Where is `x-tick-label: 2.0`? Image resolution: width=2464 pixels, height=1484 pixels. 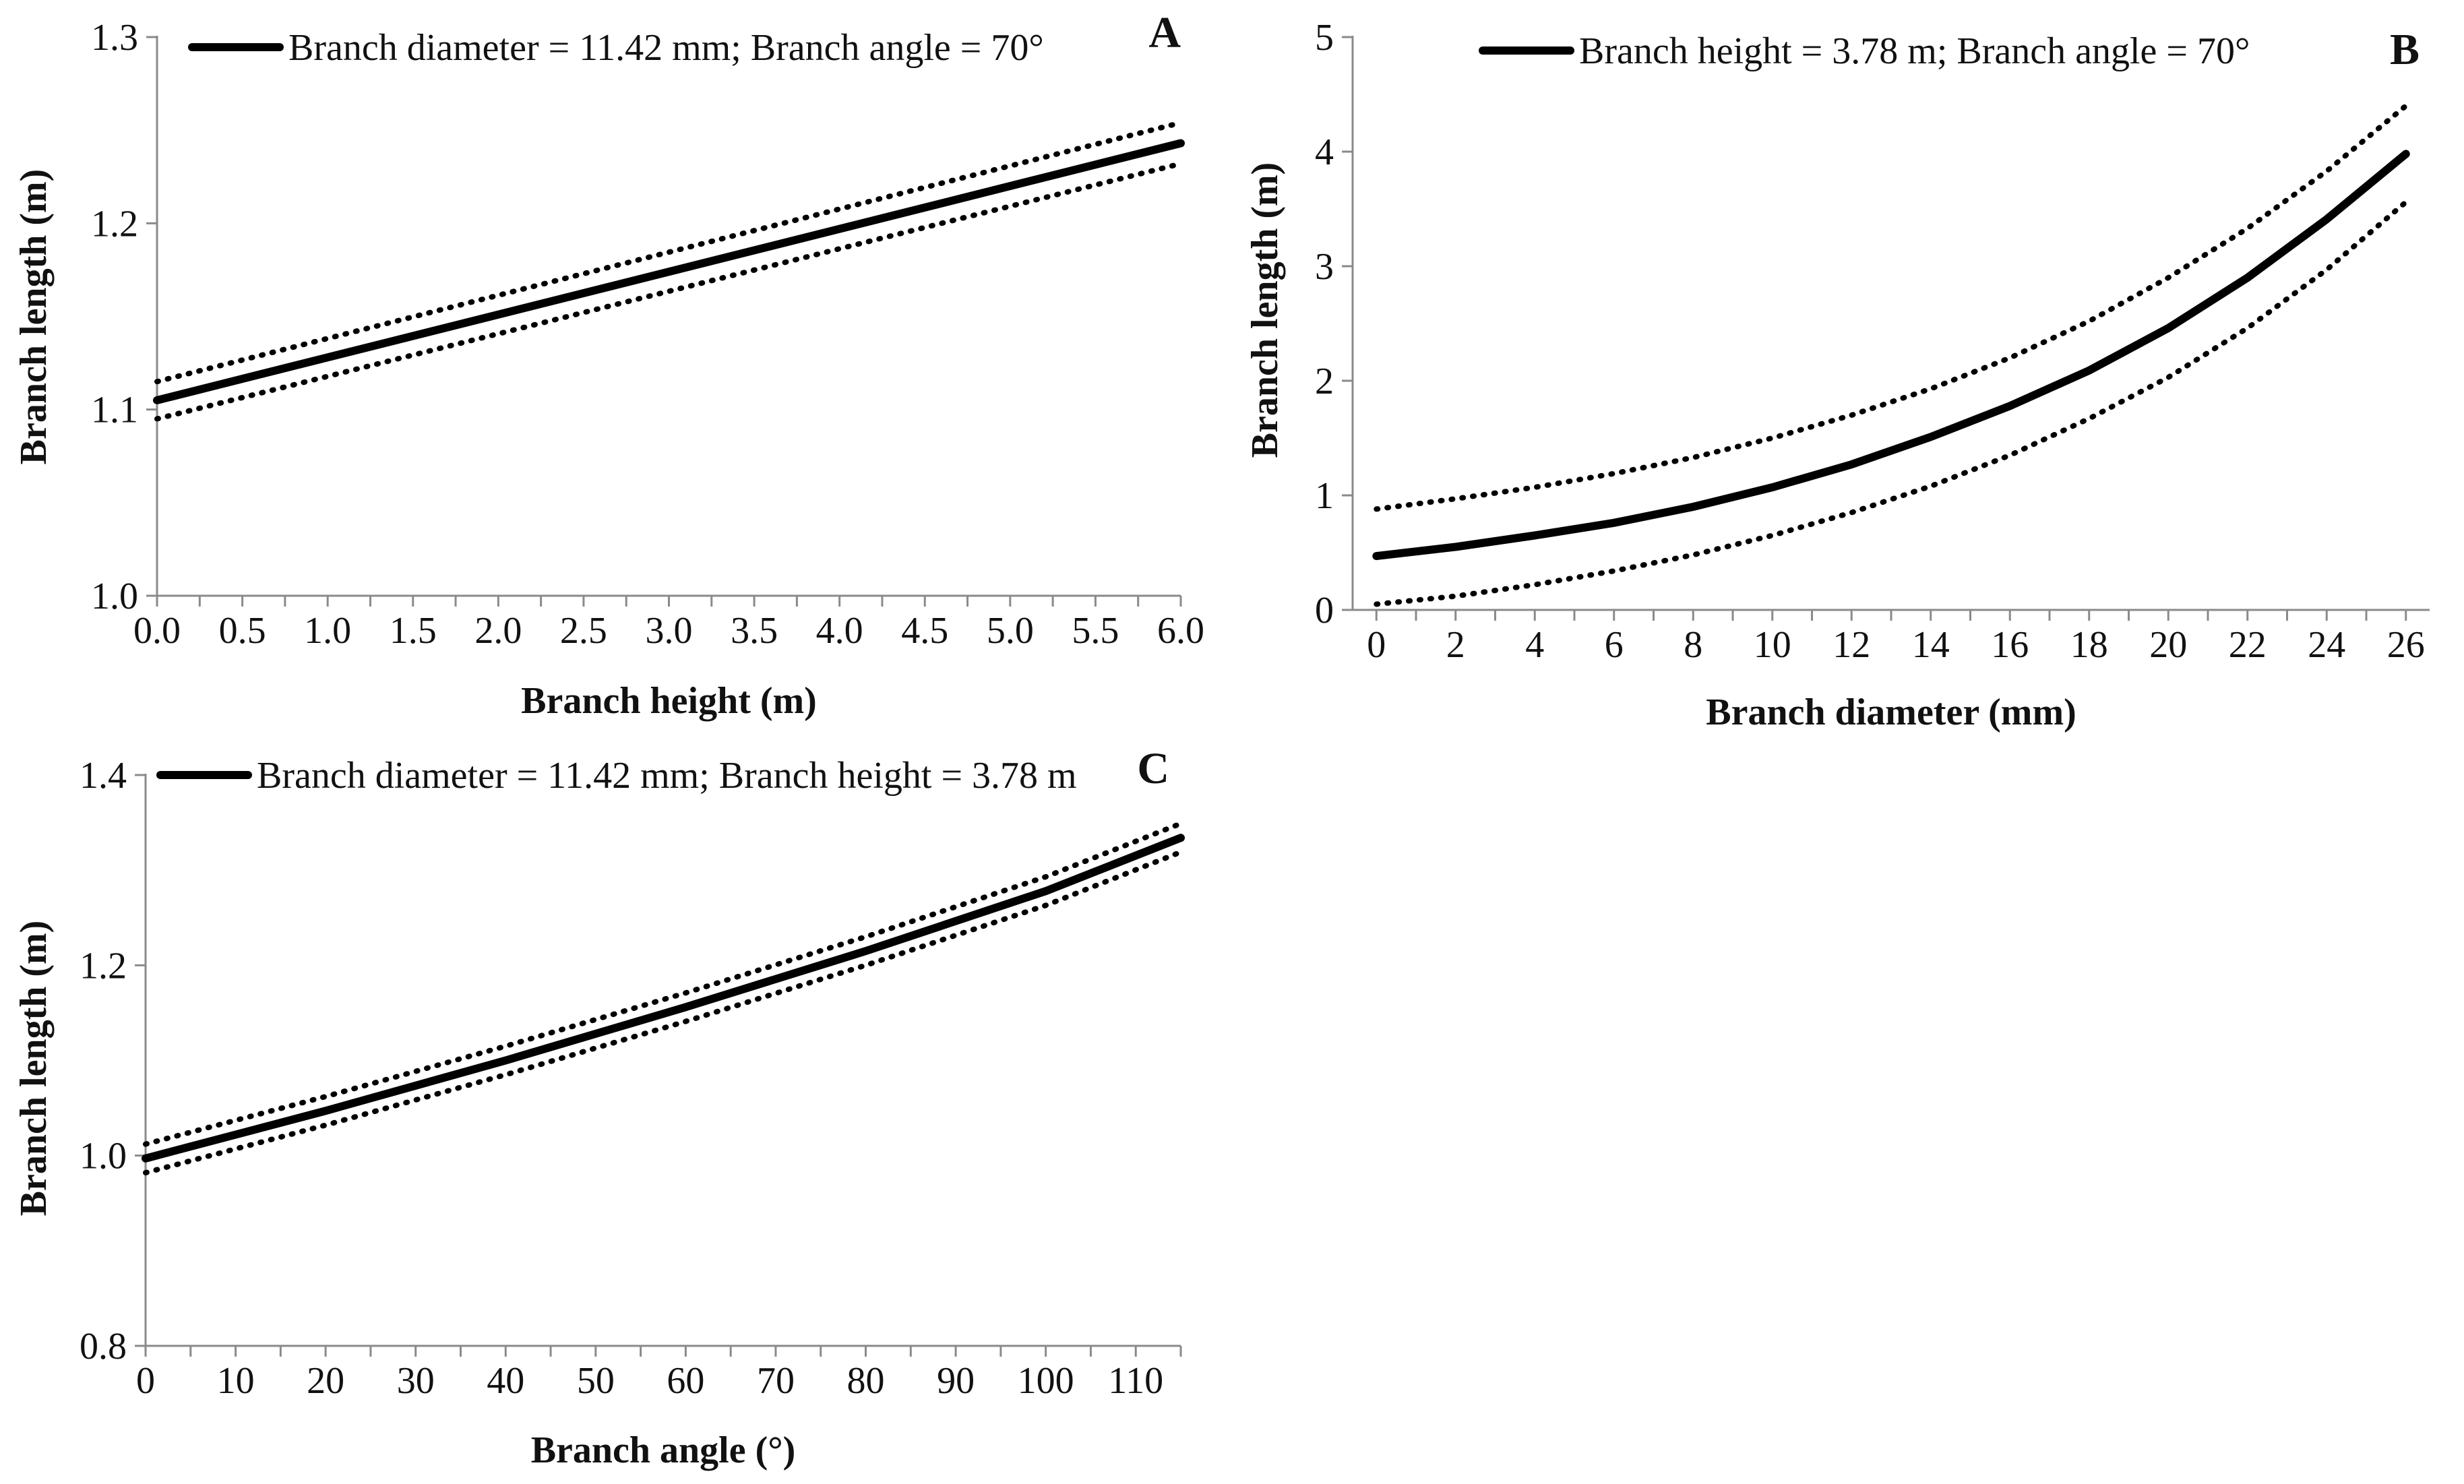 x-tick-label: 2.0 is located at coordinates (498, 631).